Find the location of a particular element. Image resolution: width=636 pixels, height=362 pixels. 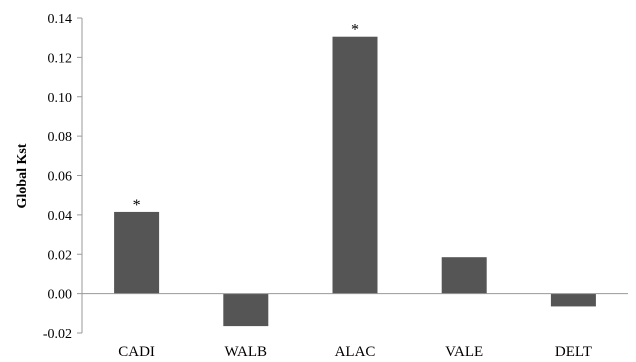

bar-alac is located at coordinates (355, 165).